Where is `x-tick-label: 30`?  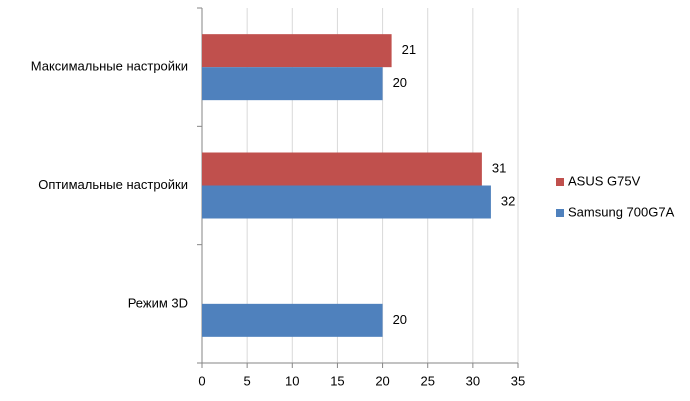
x-tick-label: 30 is located at coordinates (473, 380).